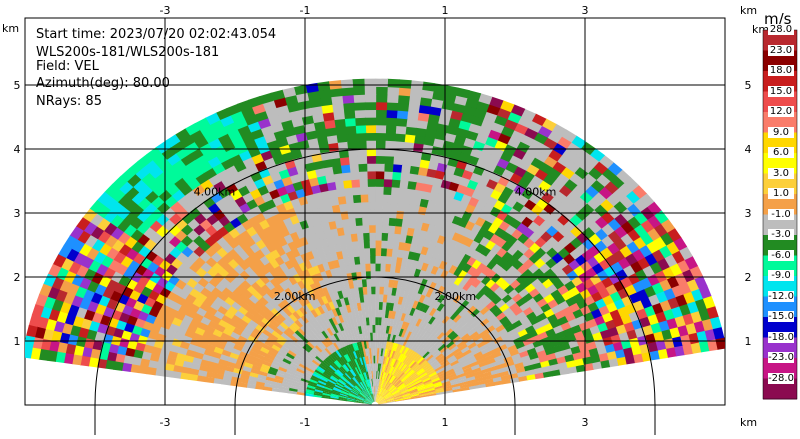  What do you see at coordinates (103, 84) in the screenshot?
I see `azimuth-label: Azimuth(deg): 80.00` at bounding box center [103, 84].